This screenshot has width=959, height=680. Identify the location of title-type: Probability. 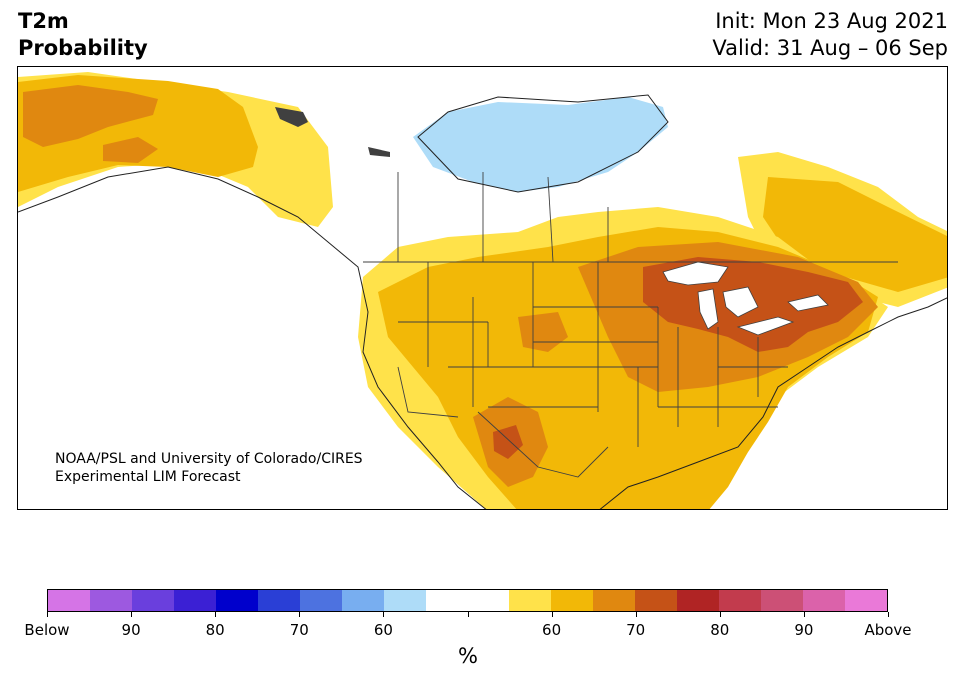
(83, 48).